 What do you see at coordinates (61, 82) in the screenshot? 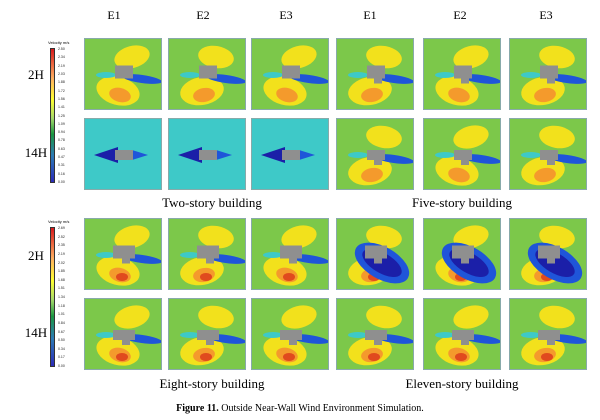
I see `legend-tick-label: 1.88` at bounding box center [61, 82].